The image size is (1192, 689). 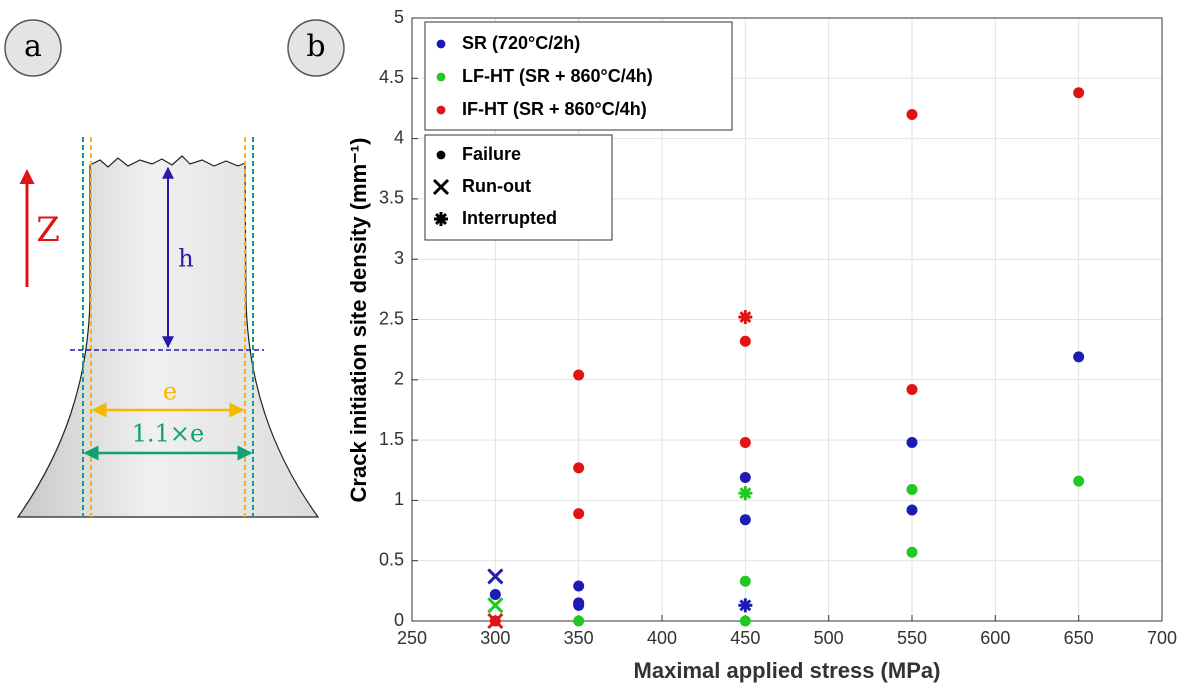 I want to click on y-tick-label: 4, so click(x=399, y=137).